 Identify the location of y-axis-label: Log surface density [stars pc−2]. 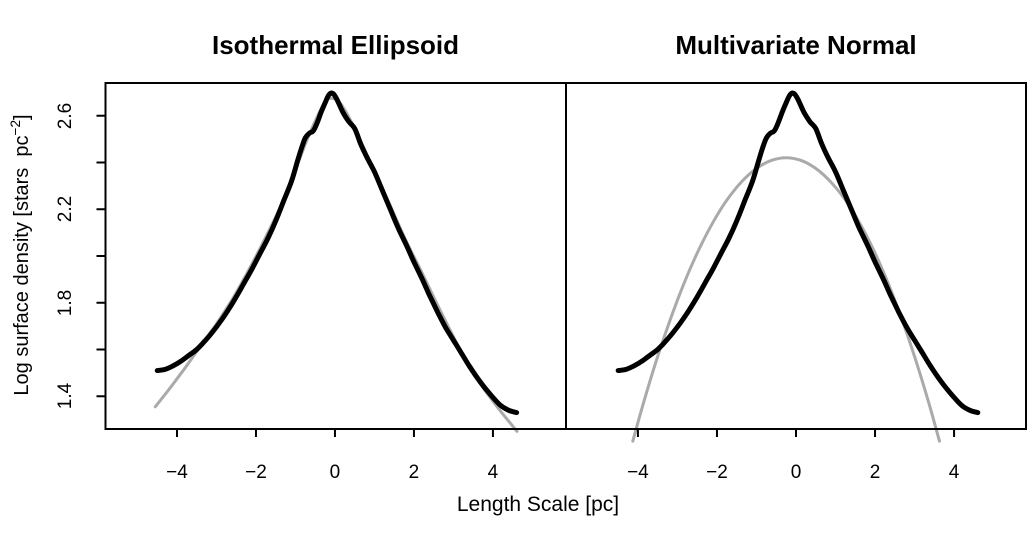
(21, 254).